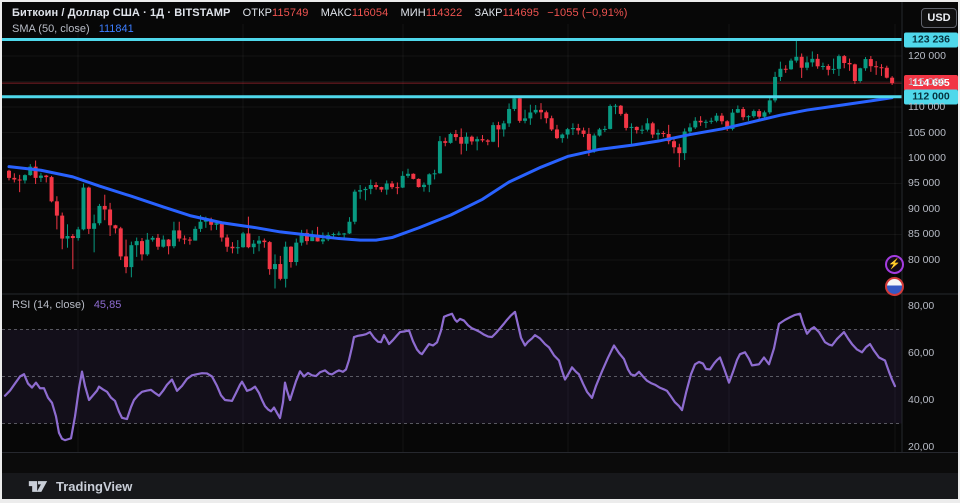  I want to click on price-tick-label: 100 000, so click(927, 157).